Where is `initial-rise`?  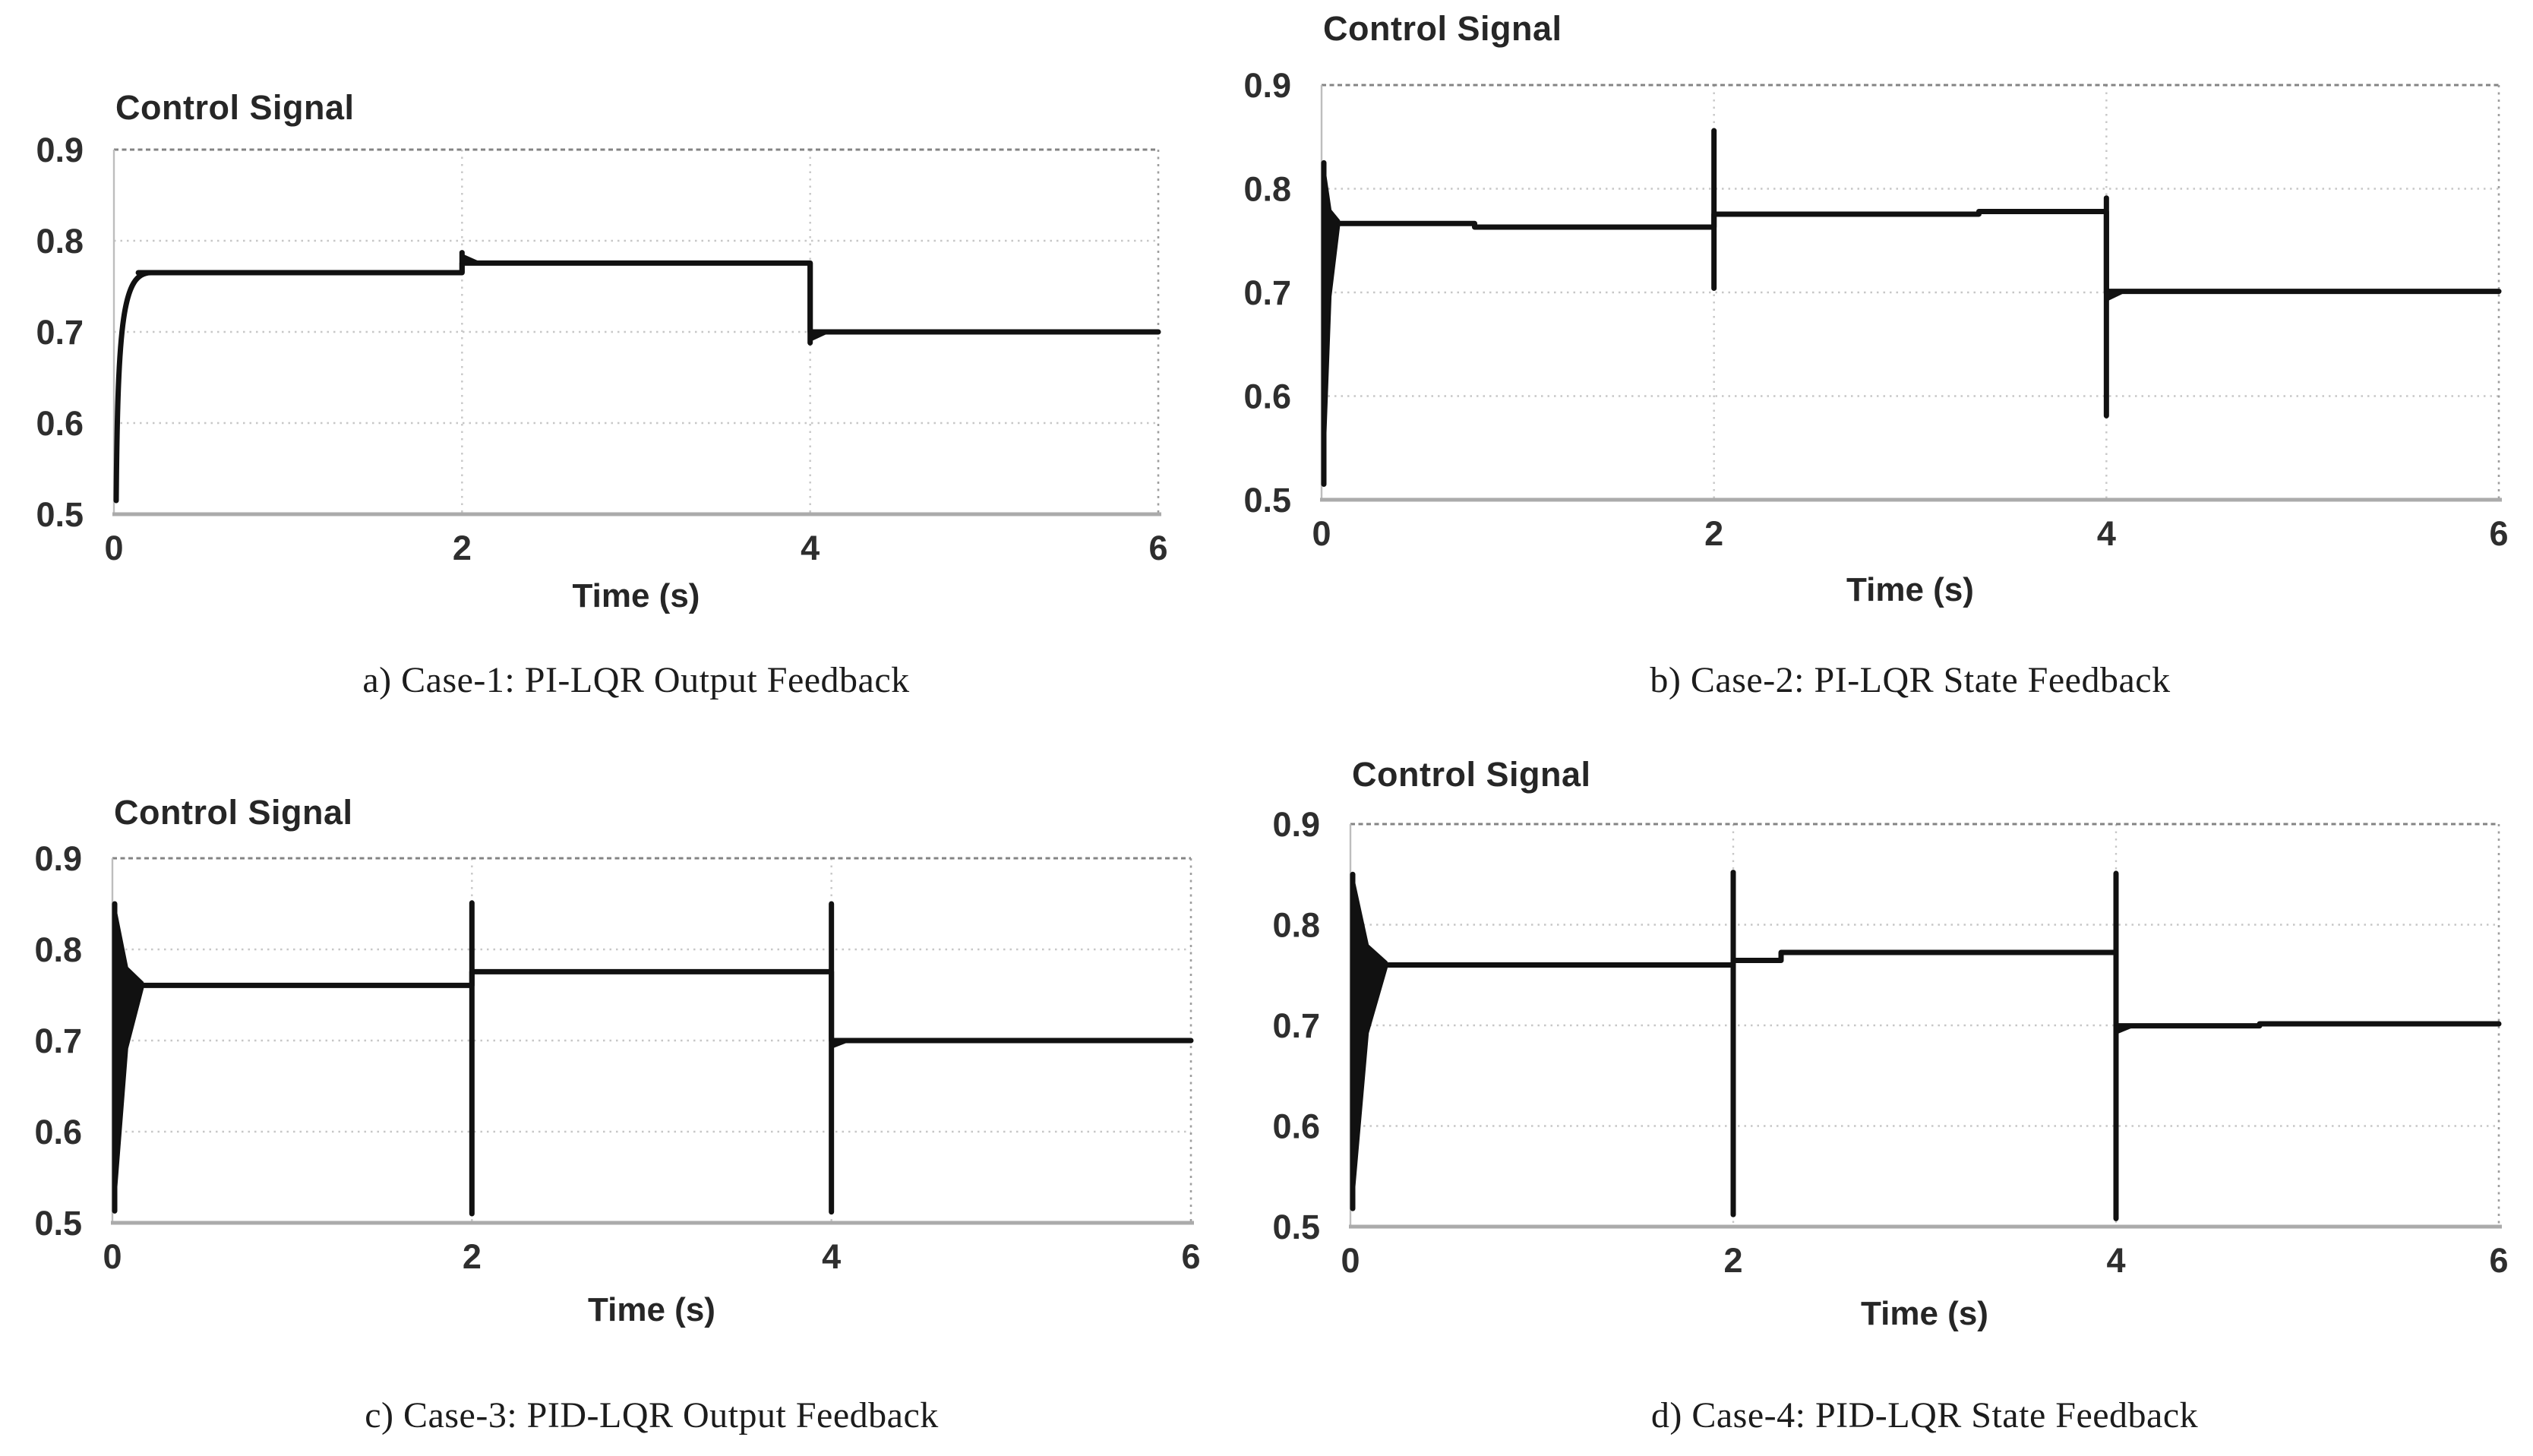 initial-rise is located at coordinates (134, 387).